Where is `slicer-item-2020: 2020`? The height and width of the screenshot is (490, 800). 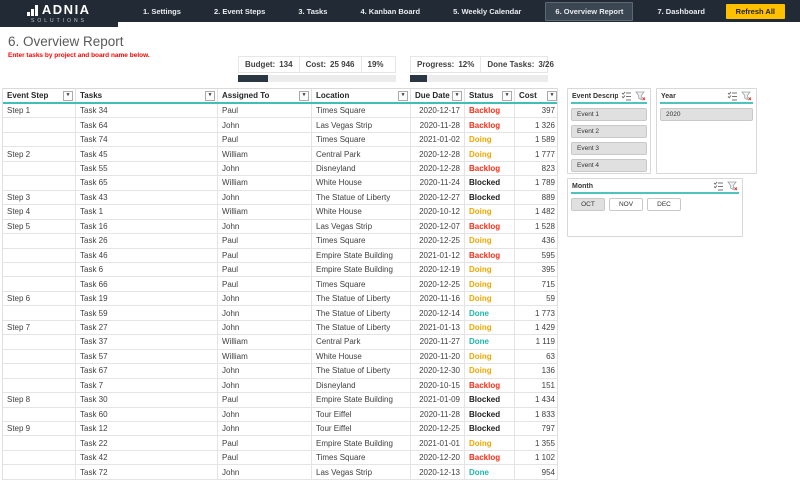 slicer-item-2020: 2020 is located at coordinates (706, 114).